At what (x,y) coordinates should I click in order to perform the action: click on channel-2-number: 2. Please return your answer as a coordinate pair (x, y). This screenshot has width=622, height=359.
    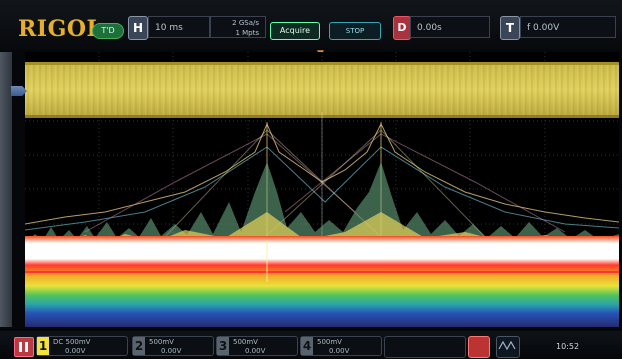
    Looking at the image, I should click on (139, 346).